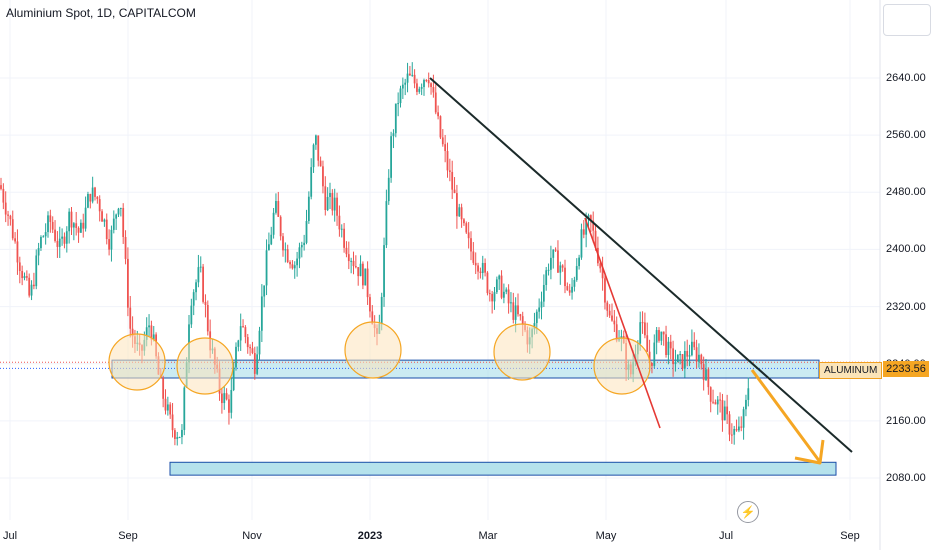  What do you see at coordinates (622, 366) in the screenshot?
I see `support-circle` at bounding box center [622, 366].